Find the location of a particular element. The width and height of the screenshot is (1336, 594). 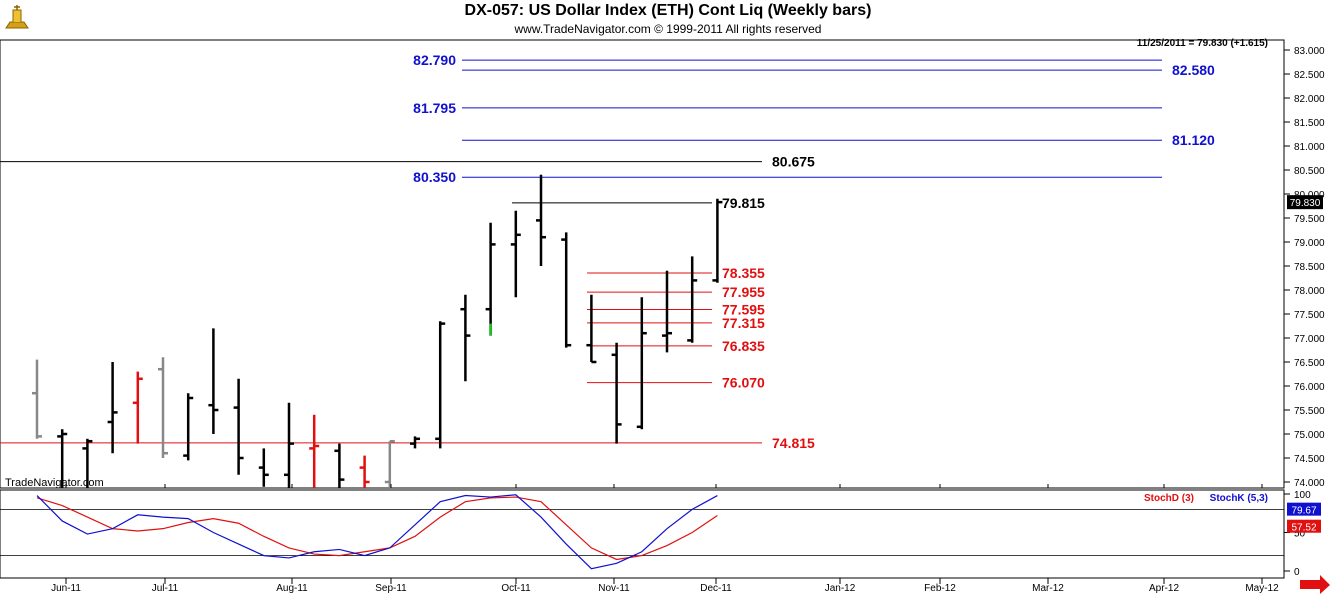

scroll-right-arrow-icon is located at coordinates (1315, 584).